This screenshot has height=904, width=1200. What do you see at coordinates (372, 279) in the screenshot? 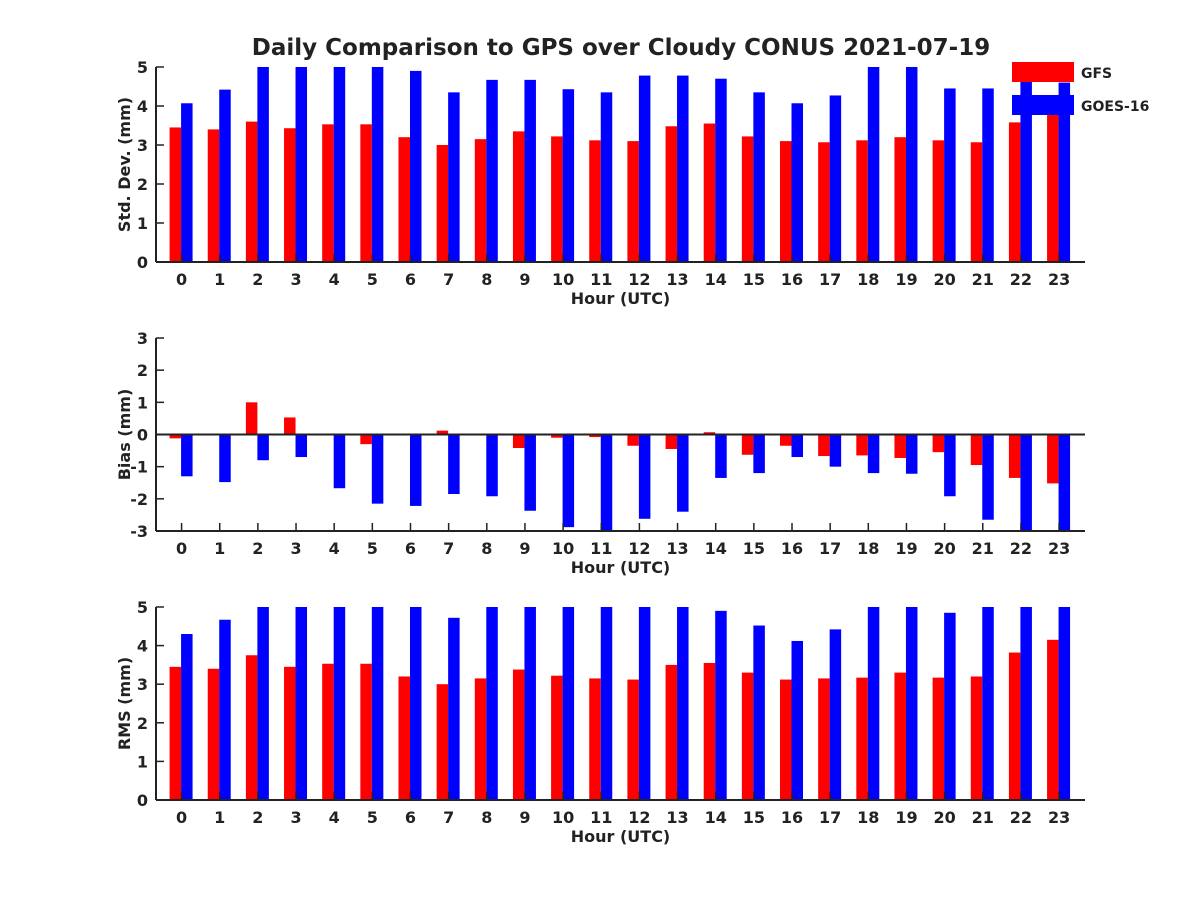
I see `x-tick-label: 5` at bounding box center [372, 279].